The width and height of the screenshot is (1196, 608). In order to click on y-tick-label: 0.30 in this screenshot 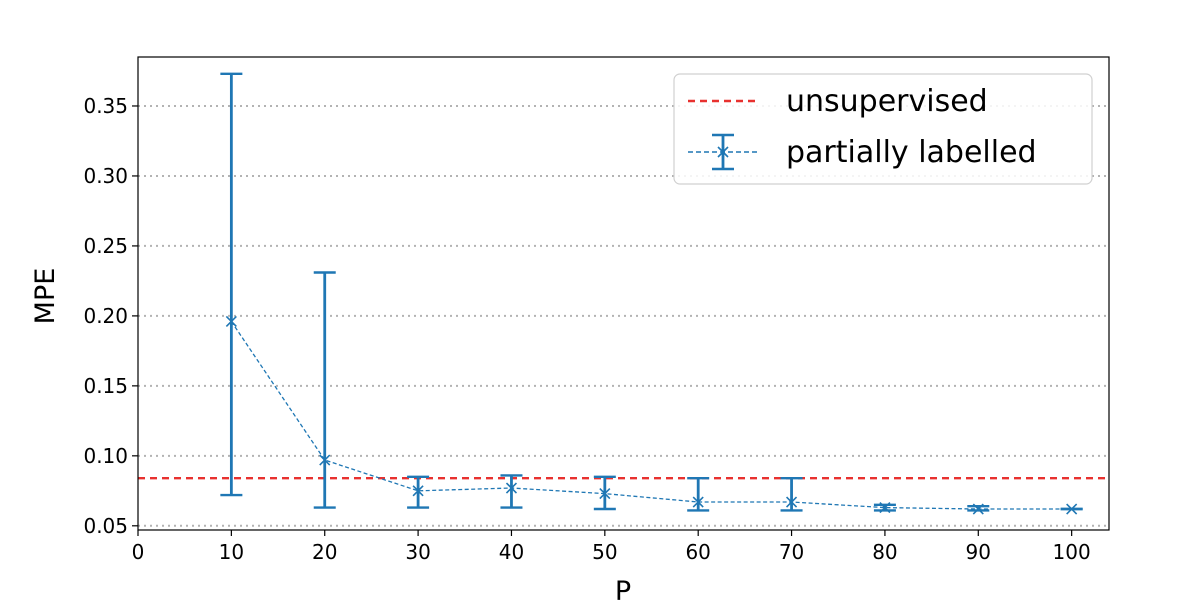, I will do `click(105, 176)`.